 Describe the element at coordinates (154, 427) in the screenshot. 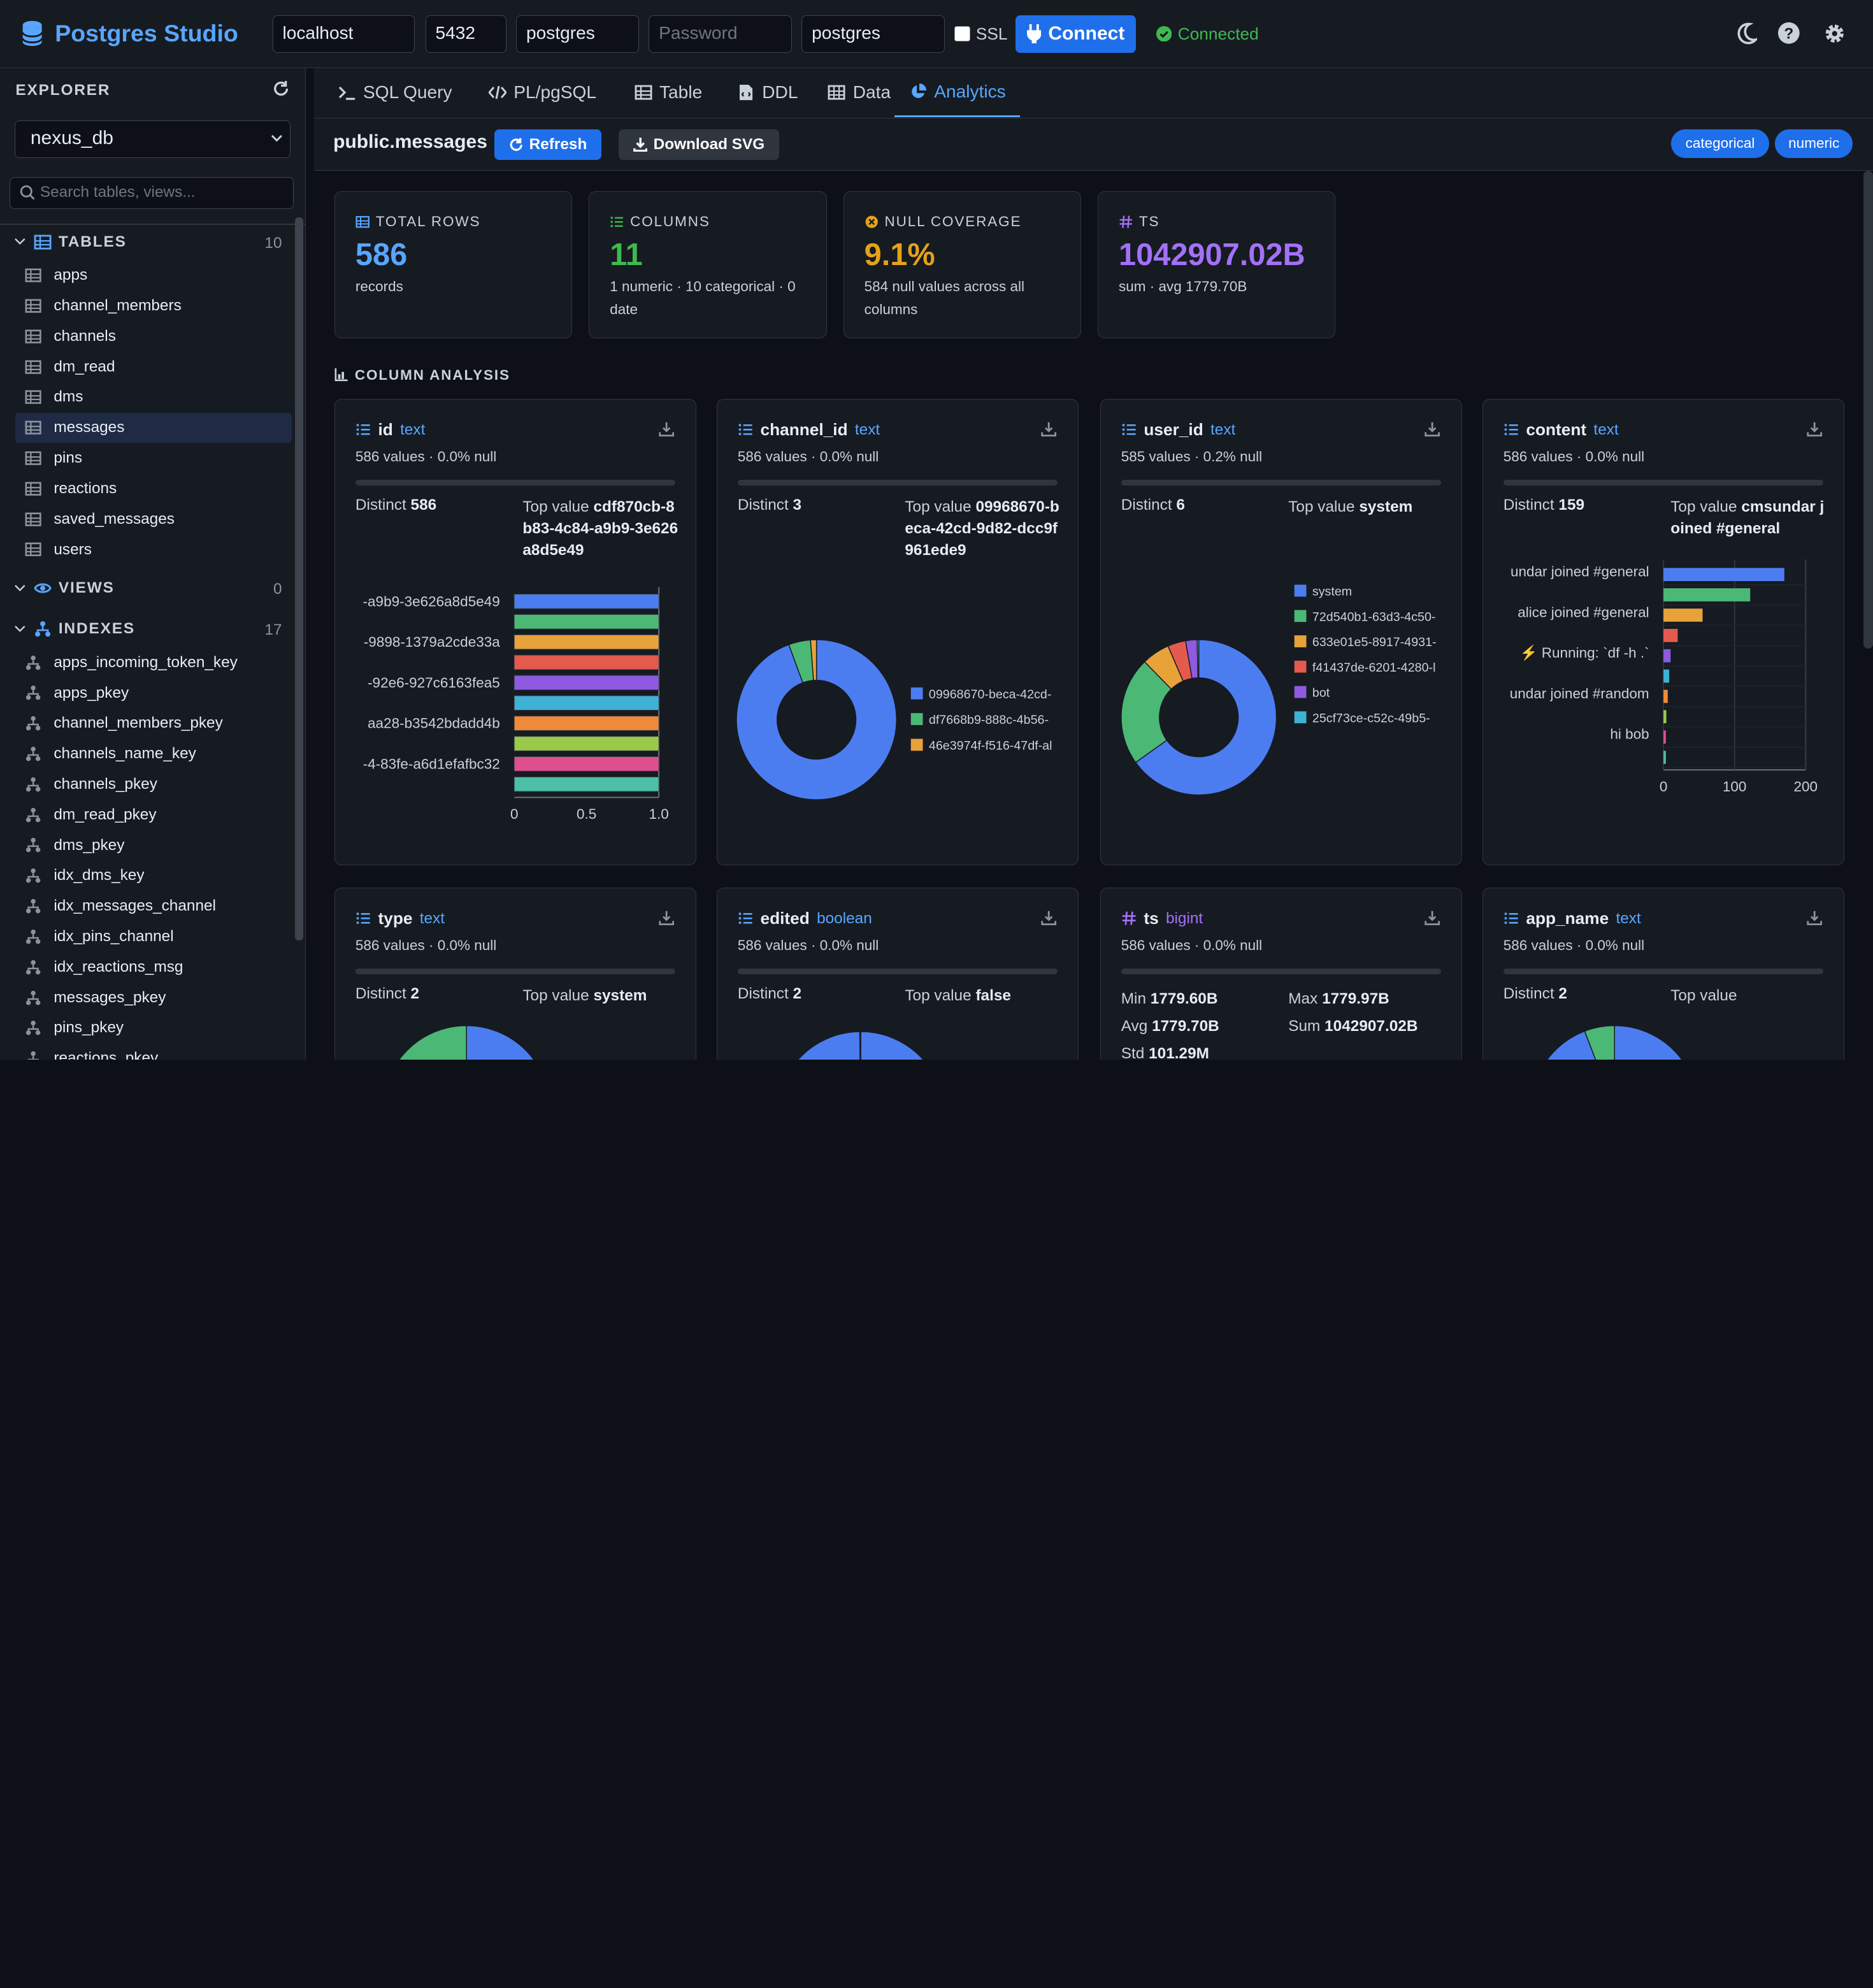

I see `sidebar-table-messages: messages` at that location.